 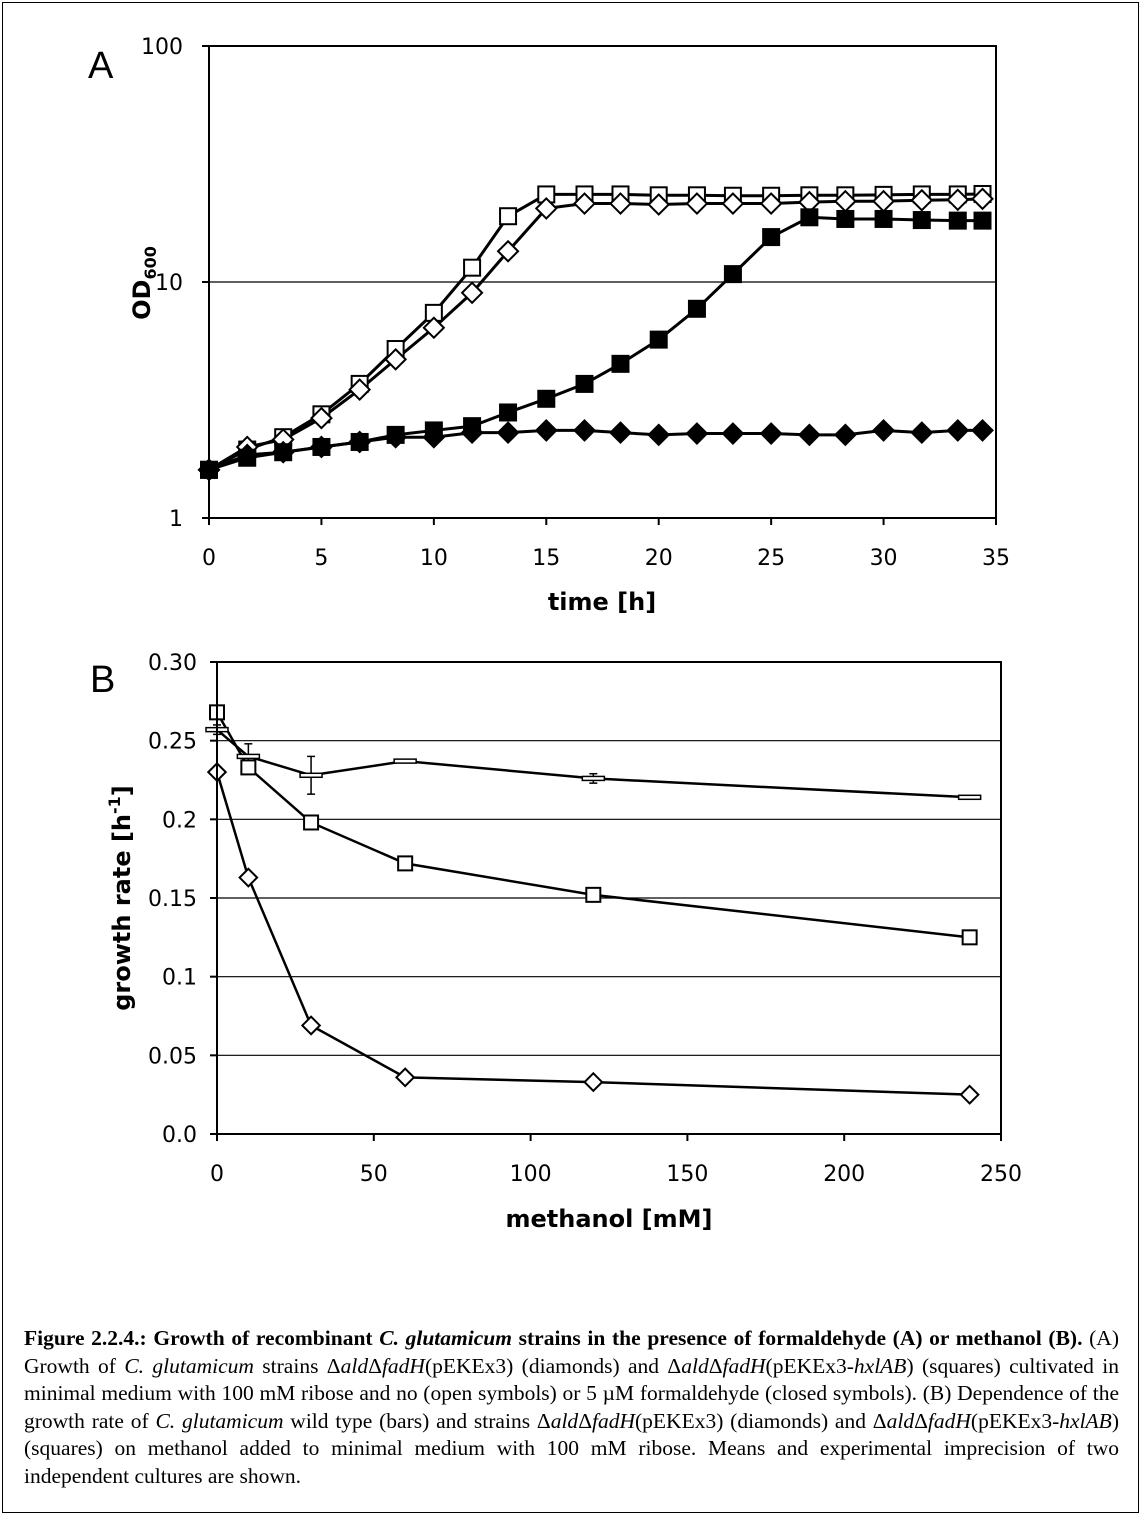 I want to click on x-tick-label-a: 25, so click(x=771, y=558).